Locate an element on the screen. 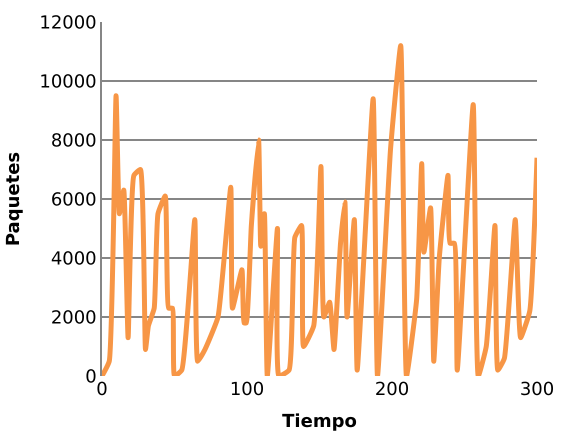  y-tick-label: 12000 is located at coordinates (68, 23).